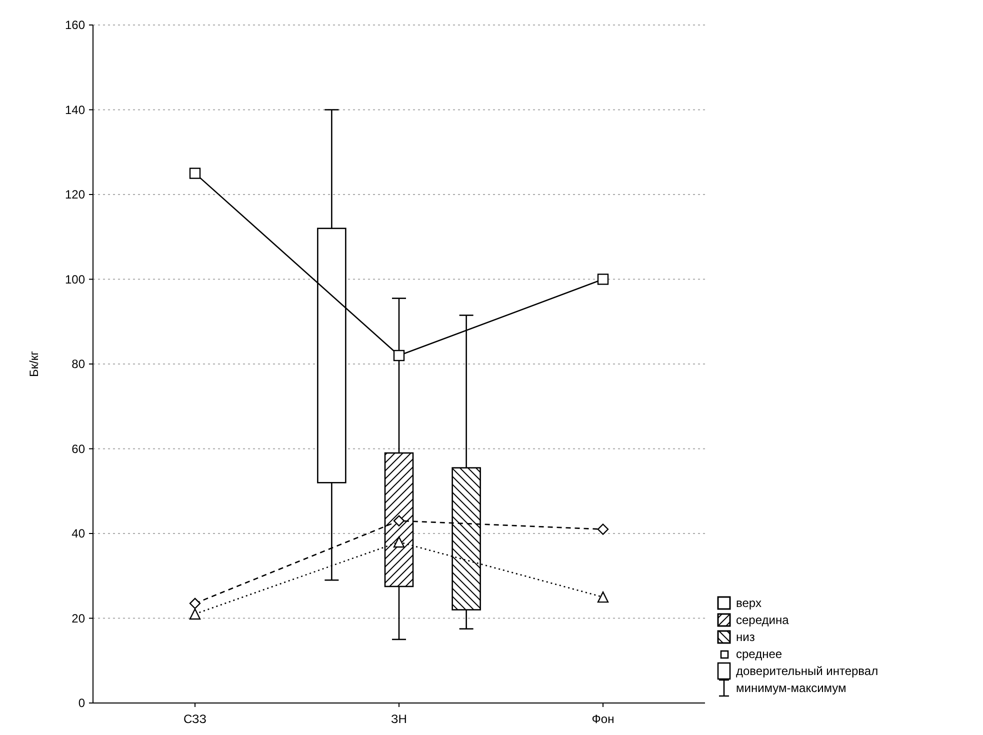  Describe the element at coordinates (79, 533) in the screenshot. I see `y-tick-label: 40` at that location.